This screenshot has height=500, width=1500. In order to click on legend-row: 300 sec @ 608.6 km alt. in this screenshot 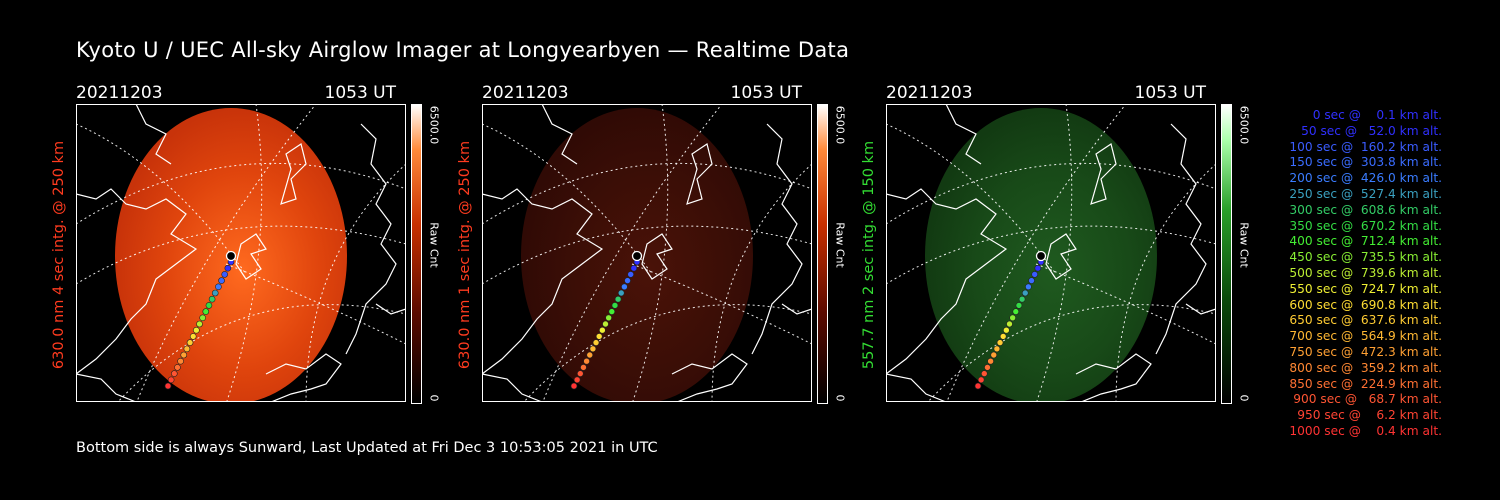, I will do `click(1365, 209)`.